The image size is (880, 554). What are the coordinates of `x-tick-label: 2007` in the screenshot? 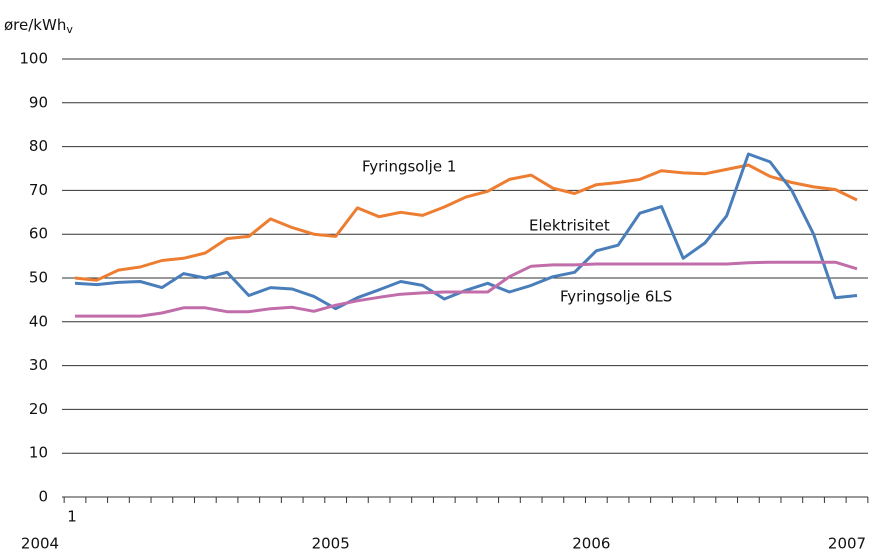 It's located at (847, 544).